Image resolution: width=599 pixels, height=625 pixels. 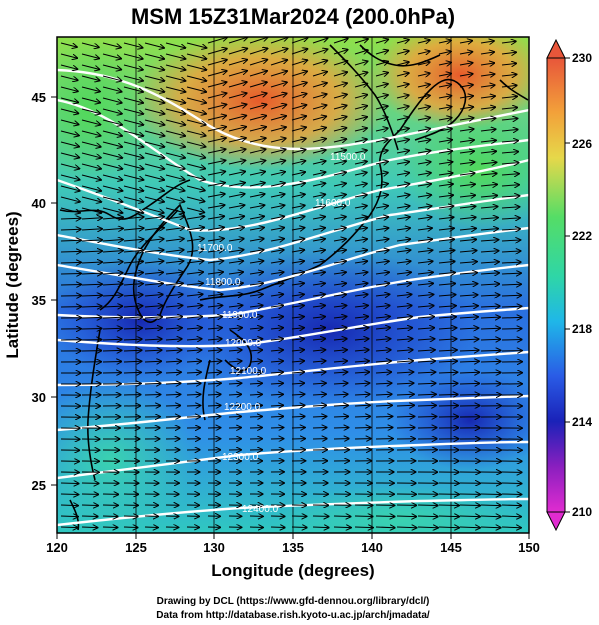 I want to click on y-tick-labels: 25 30 35 40 45, so click(x=39, y=291).